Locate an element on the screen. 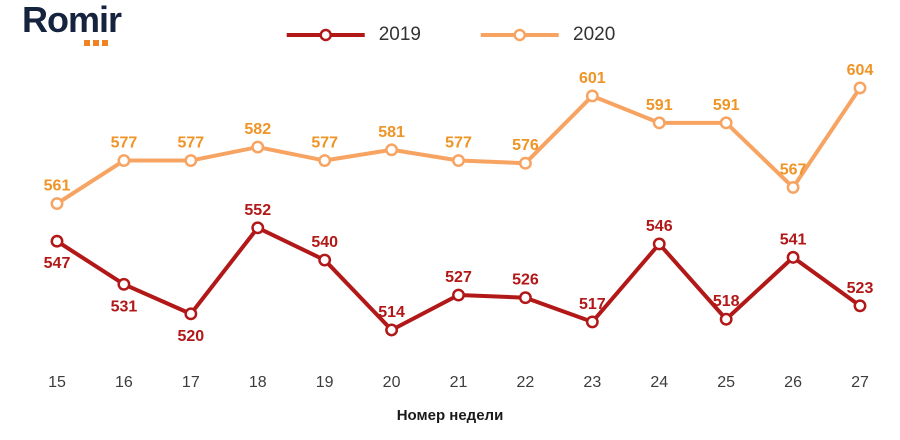 Image resolution: width=900 pixels, height=440 pixels. x-tick-label: 21 is located at coordinates (459, 382).